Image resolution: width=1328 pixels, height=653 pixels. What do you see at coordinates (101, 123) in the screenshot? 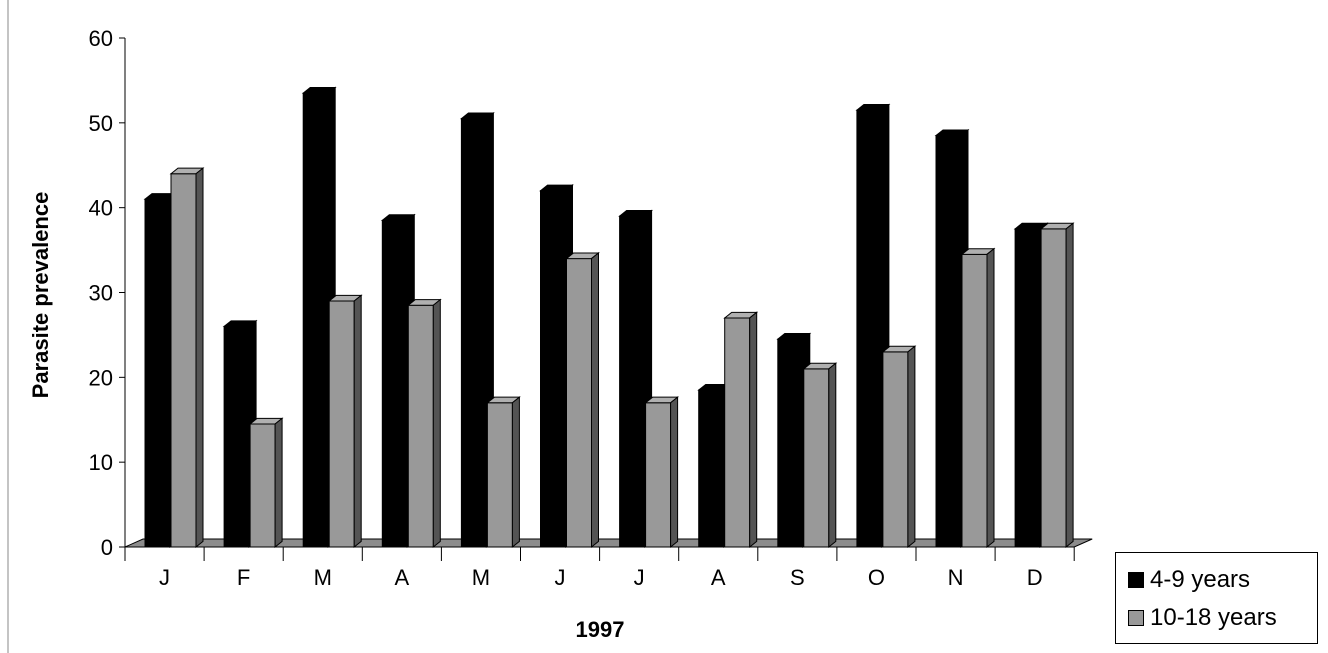
I see `y-tick-label: 50` at bounding box center [101, 123].